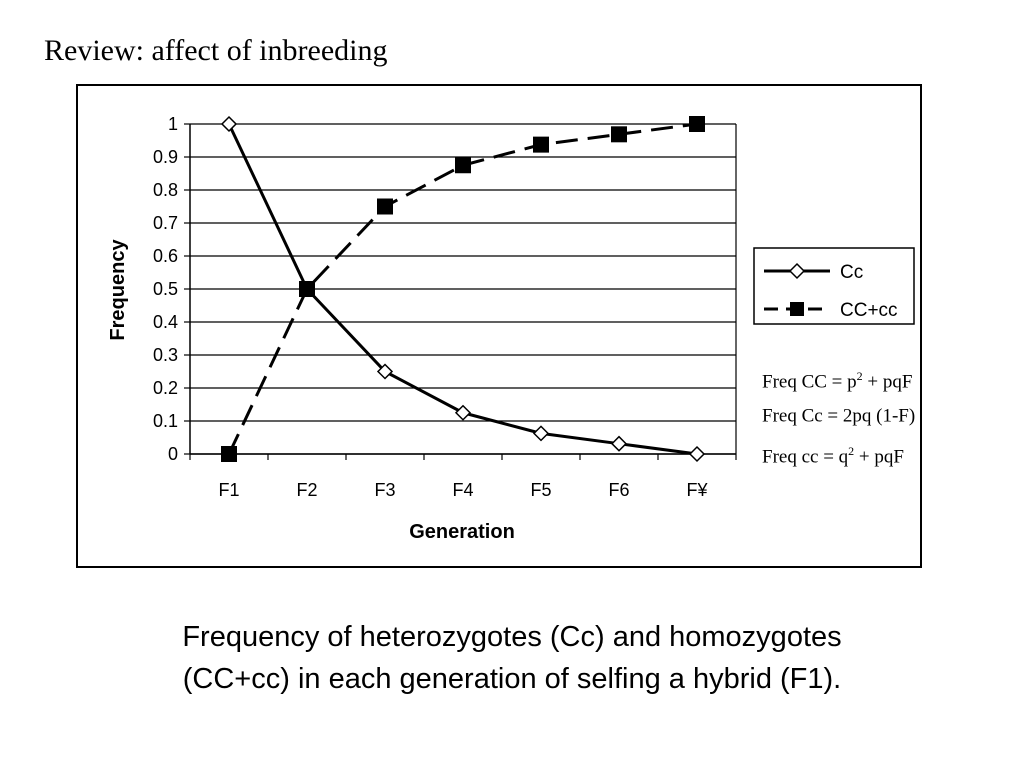  I want to click on y-tick-label: 0.9, so click(165, 157).